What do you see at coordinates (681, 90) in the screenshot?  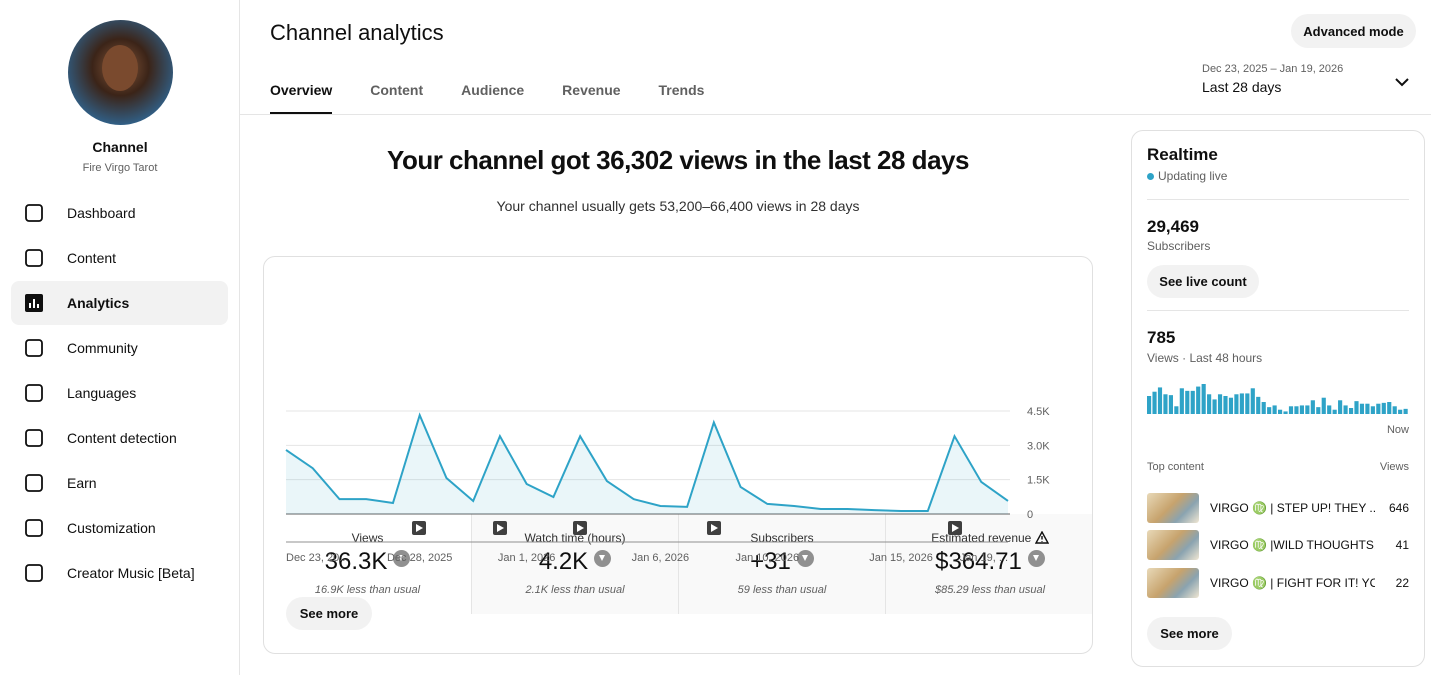 I see `tab: Trends` at bounding box center [681, 90].